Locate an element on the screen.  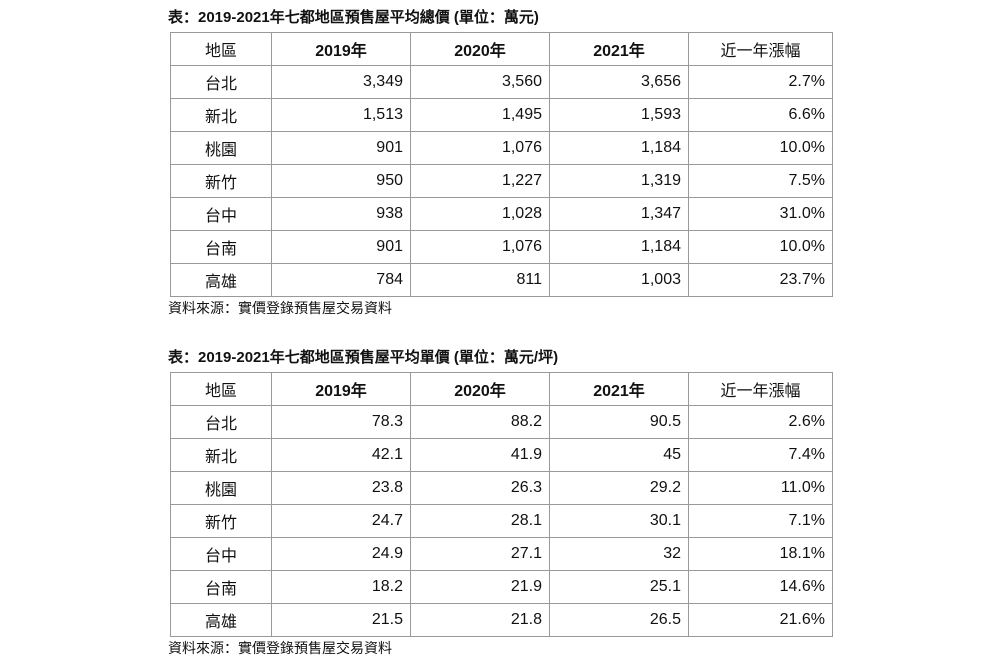
table-cell: 23.7% is located at coordinates (760, 280).